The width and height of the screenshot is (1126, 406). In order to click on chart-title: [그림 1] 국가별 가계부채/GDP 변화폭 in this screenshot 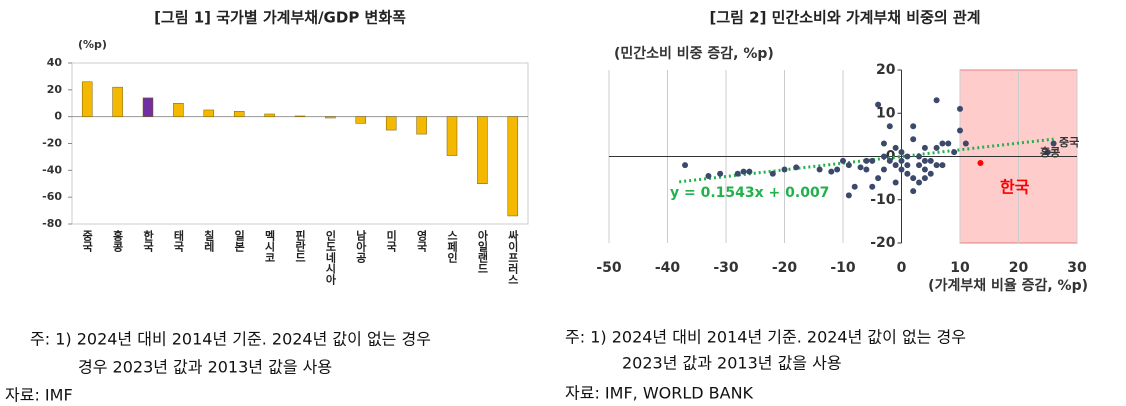, I will do `click(280, 18)`.